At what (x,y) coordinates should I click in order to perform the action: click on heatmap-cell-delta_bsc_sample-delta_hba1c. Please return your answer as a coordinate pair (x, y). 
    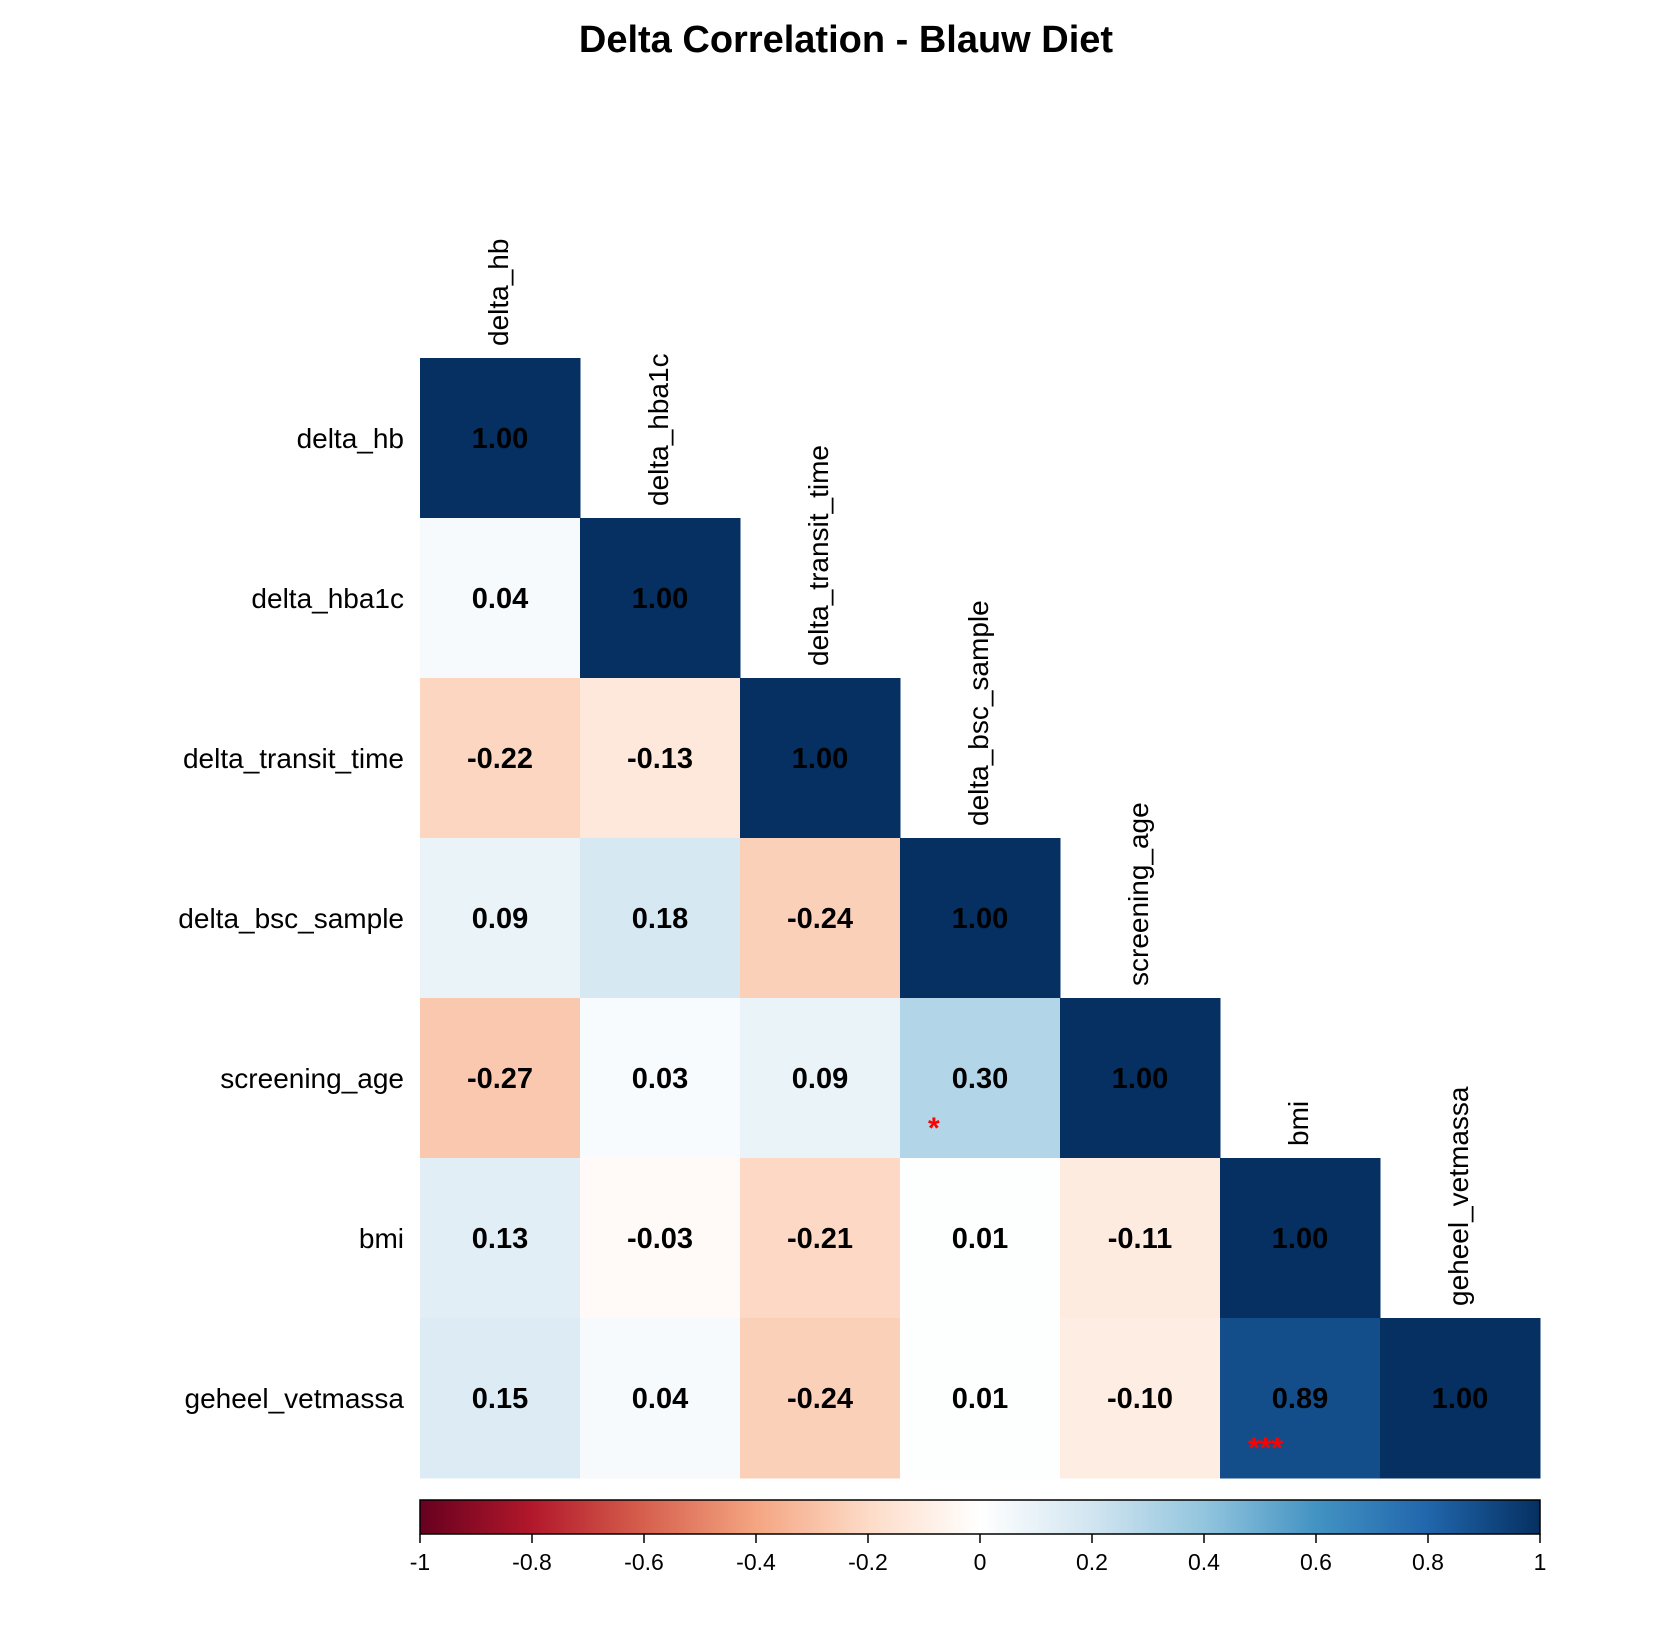
    Looking at the image, I should click on (660, 918).